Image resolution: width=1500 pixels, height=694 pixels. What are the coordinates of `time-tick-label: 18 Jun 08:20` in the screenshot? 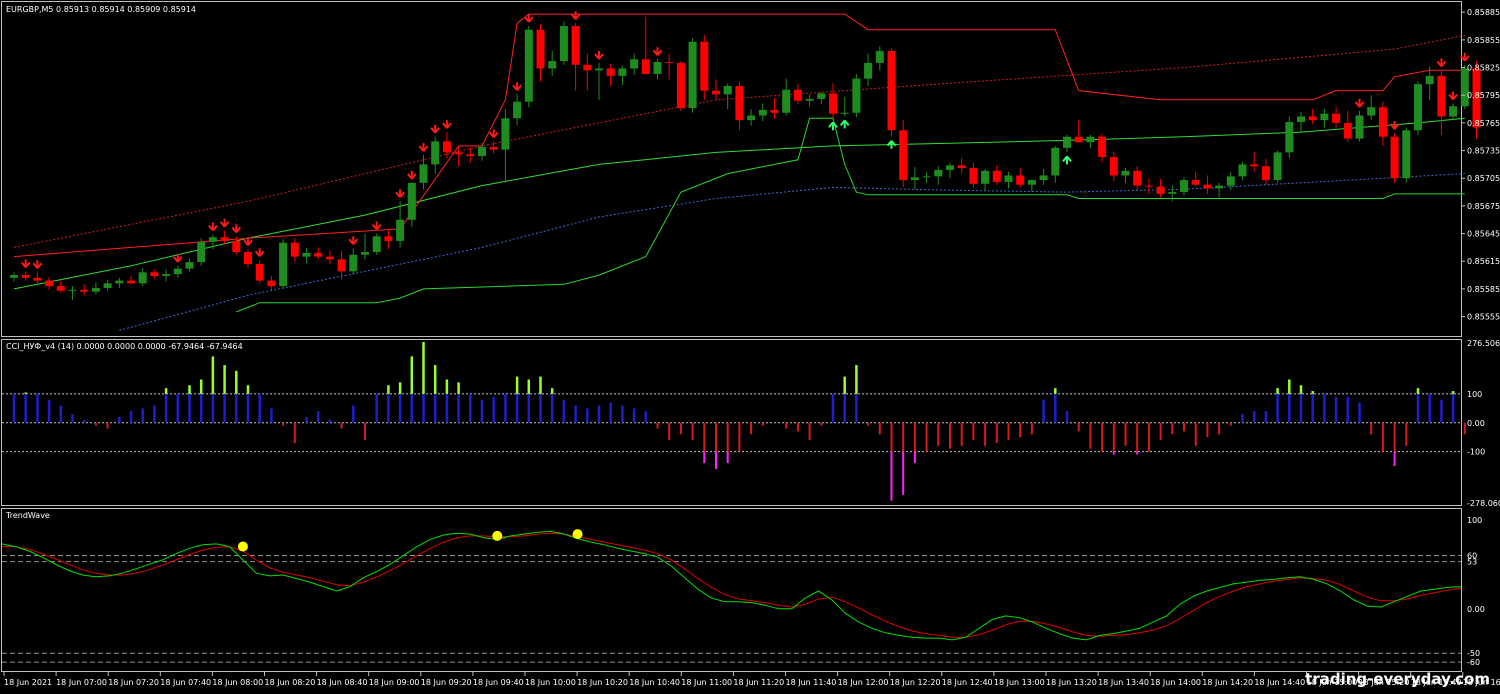 It's located at (290, 682).